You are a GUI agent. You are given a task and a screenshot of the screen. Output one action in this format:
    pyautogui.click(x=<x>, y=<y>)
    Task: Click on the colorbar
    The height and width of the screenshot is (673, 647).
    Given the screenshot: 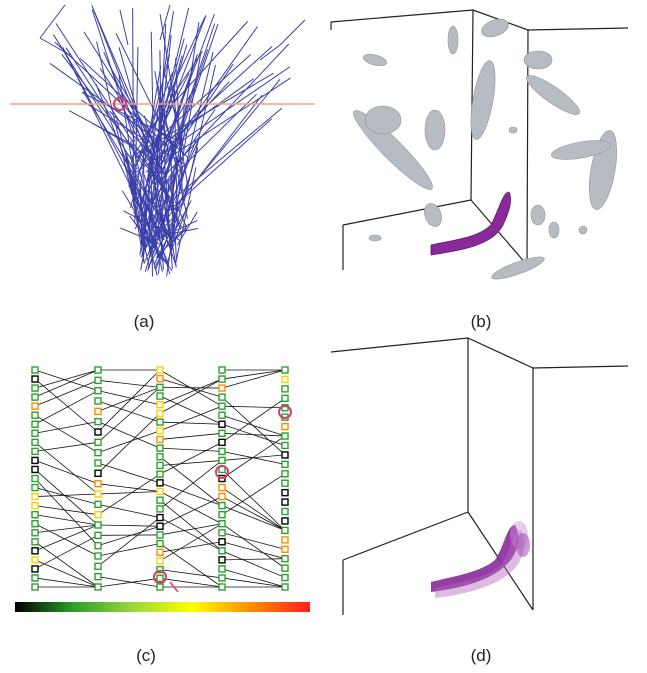 What is the action you would take?
    pyautogui.click(x=162, y=607)
    